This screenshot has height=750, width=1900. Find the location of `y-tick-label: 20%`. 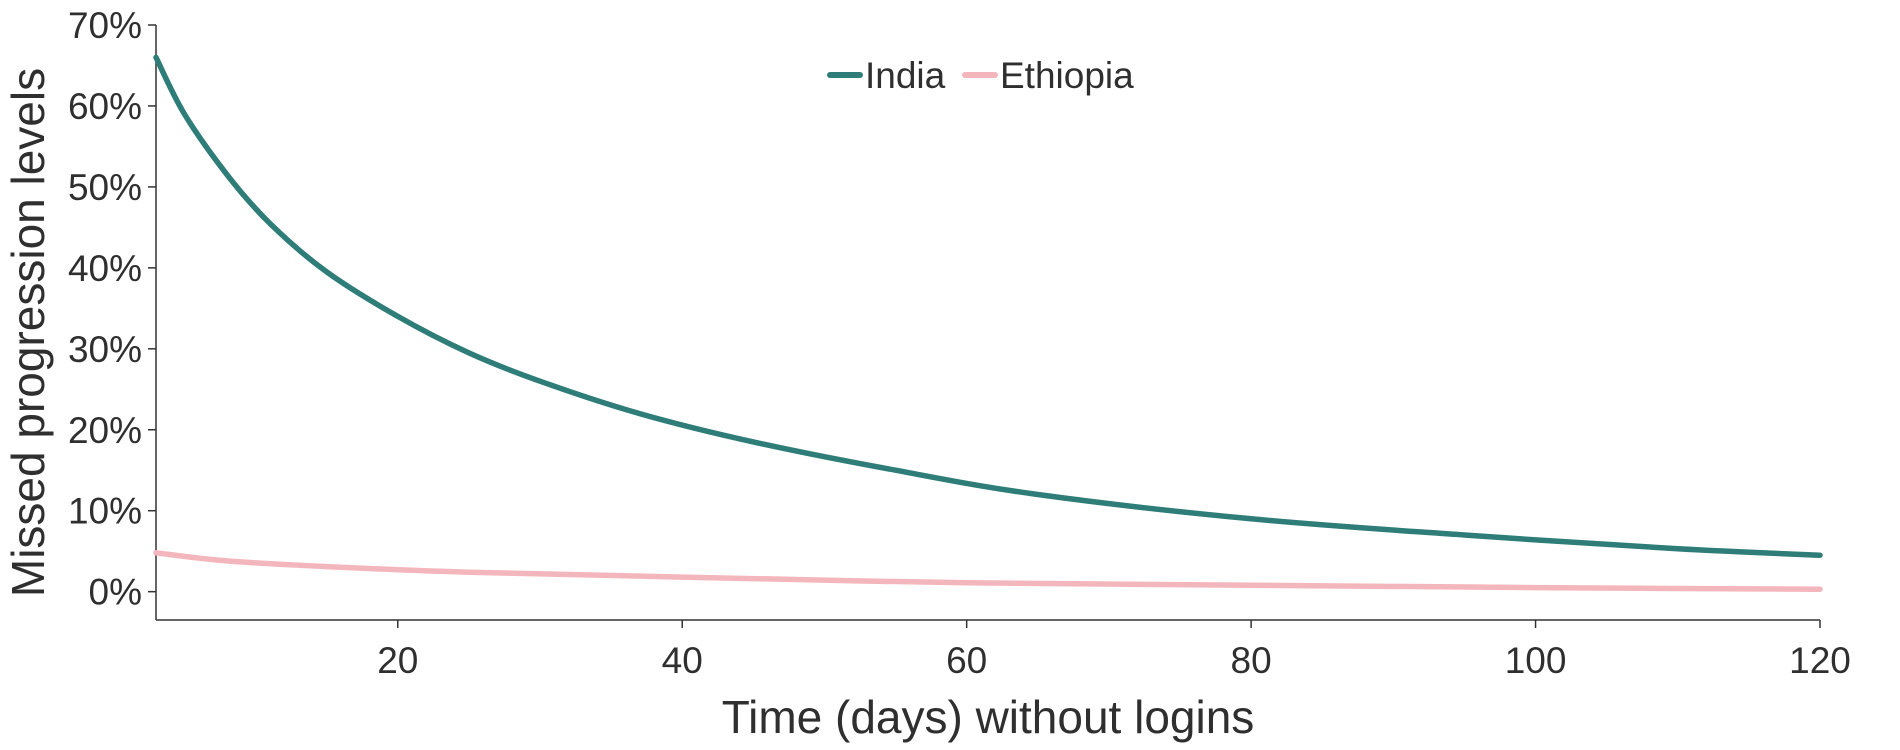

y-tick-label: 20% is located at coordinates (105, 430).